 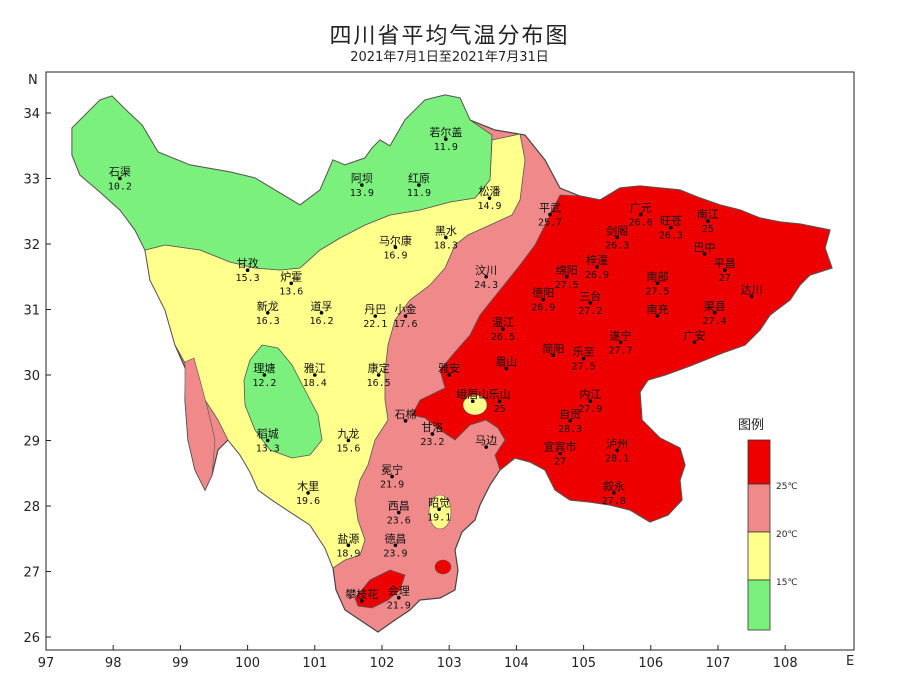 I want to click on station-name: 雅江, so click(x=315, y=368).